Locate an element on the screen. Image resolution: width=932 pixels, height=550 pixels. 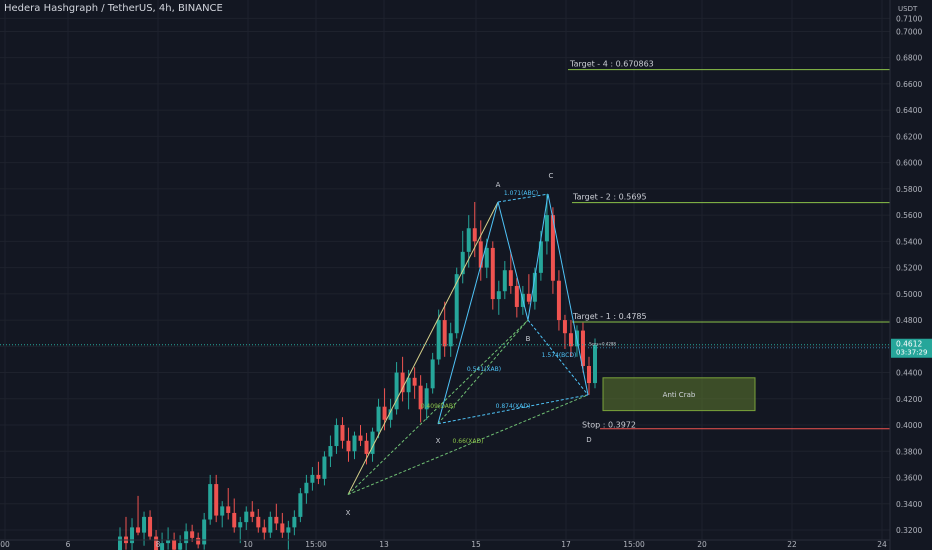
time-tick-label: 6 is located at coordinates (68, 544).